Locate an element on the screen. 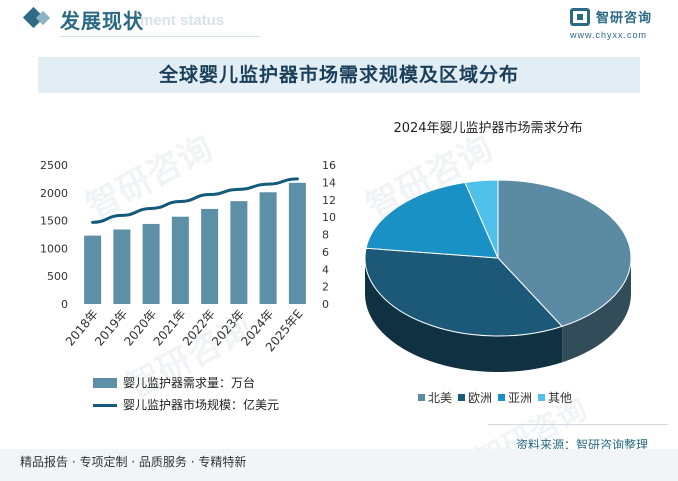 This screenshot has width=678, height=481. logo-name: 智研咨询 is located at coordinates (624, 18).